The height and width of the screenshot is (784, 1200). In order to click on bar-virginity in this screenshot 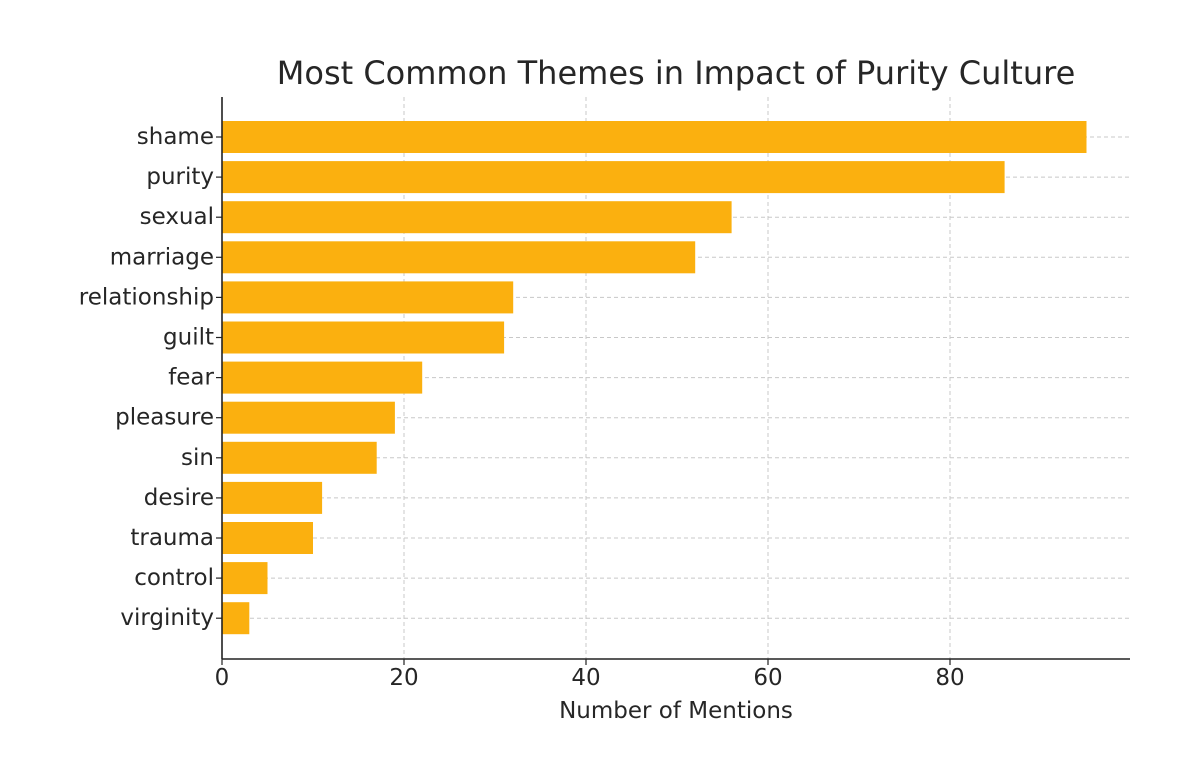, I will do `click(236, 618)`.